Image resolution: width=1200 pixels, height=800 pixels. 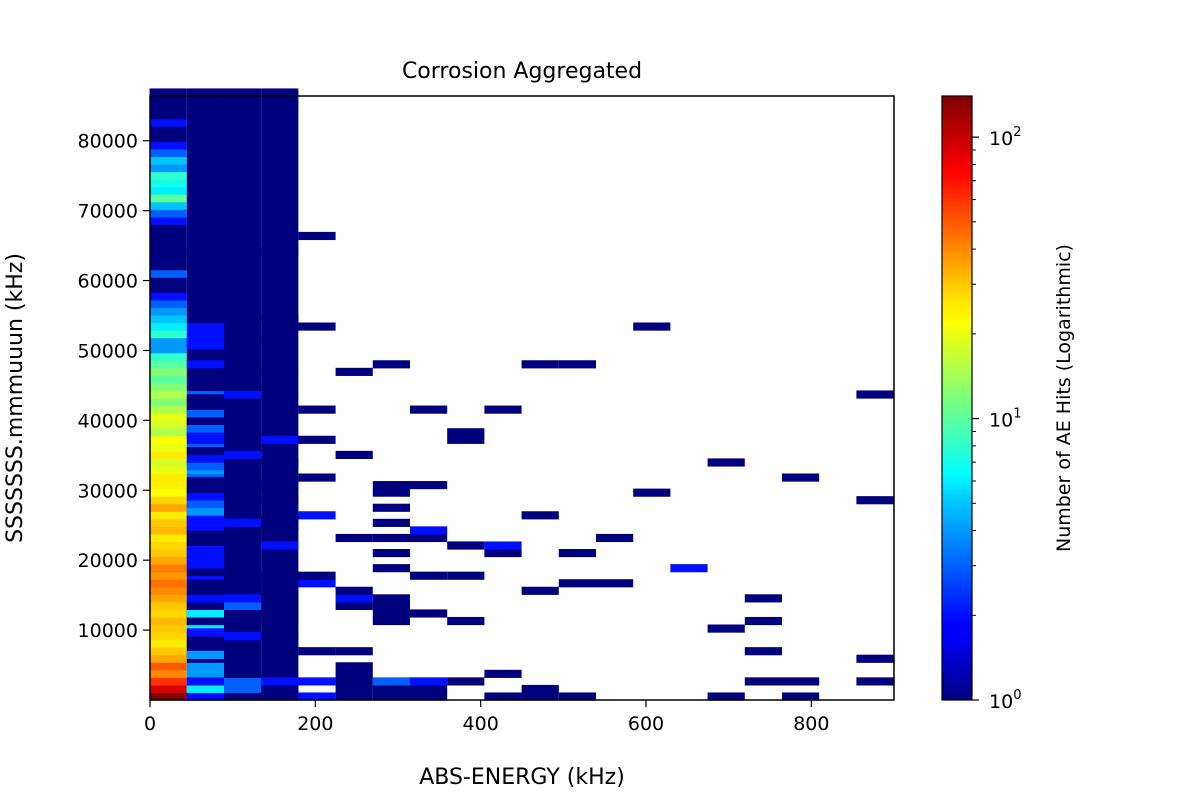 I want to click on y-tick-label: 20000, so click(x=108, y=561).